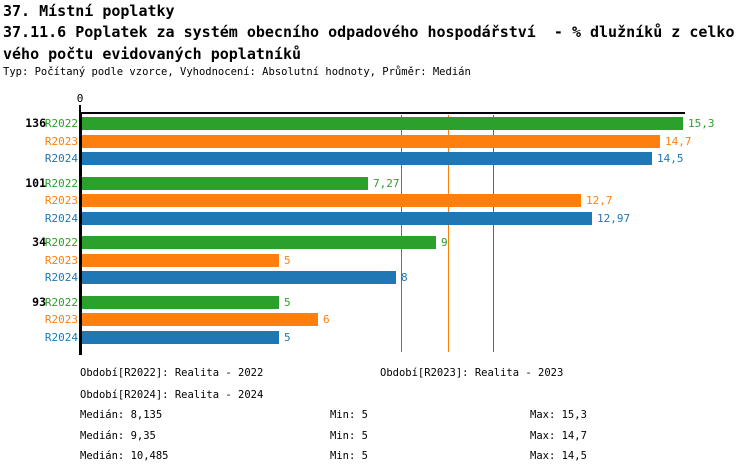 The width and height of the screenshot is (750, 474). Describe the element at coordinates (670, 158) in the screenshot. I see `bar-value-label: 14,5` at that location.